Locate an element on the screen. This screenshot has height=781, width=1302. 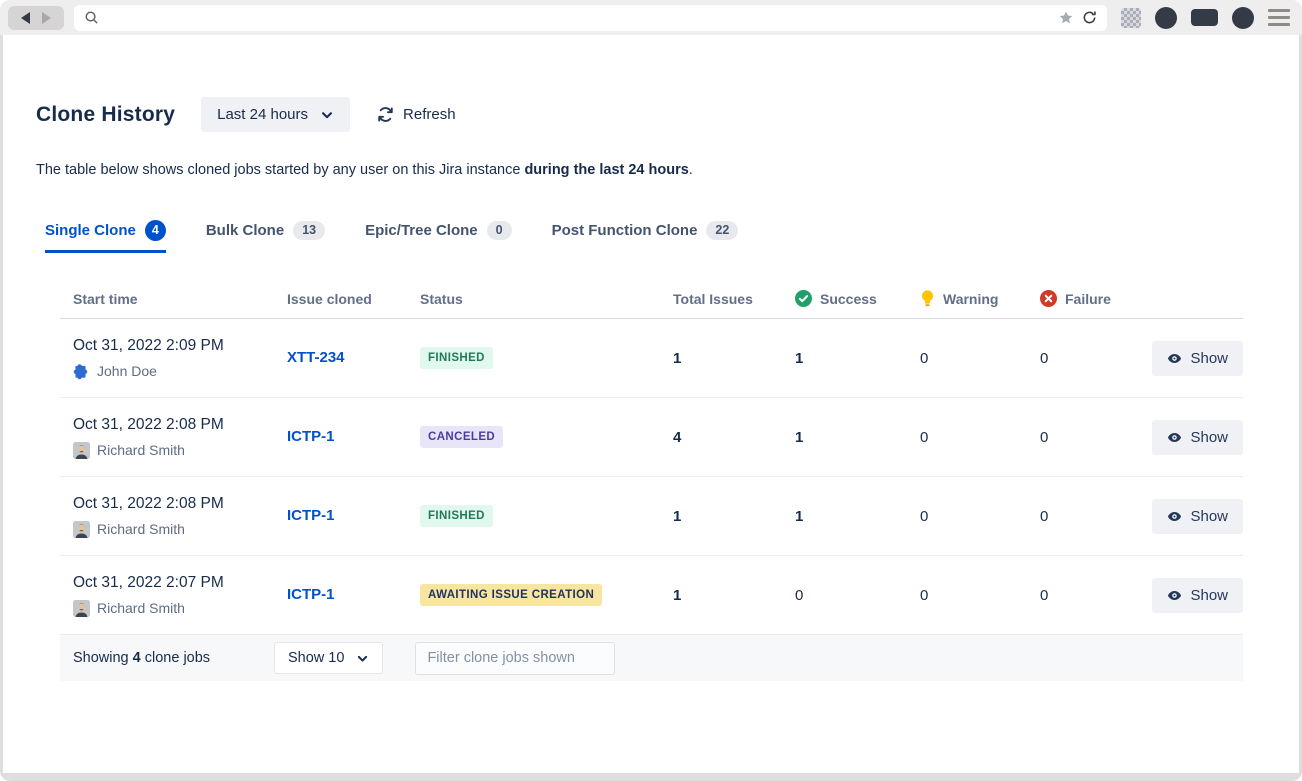
status-badge: FINISHED is located at coordinates (456, 358).